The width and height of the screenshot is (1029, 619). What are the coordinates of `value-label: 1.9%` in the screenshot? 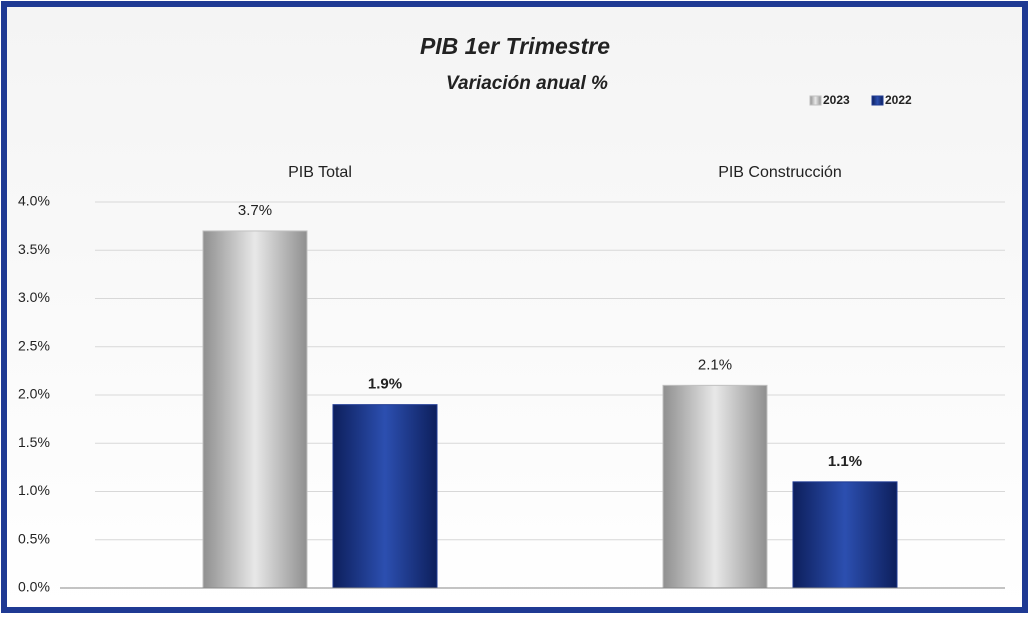 It's located at (385, 384).